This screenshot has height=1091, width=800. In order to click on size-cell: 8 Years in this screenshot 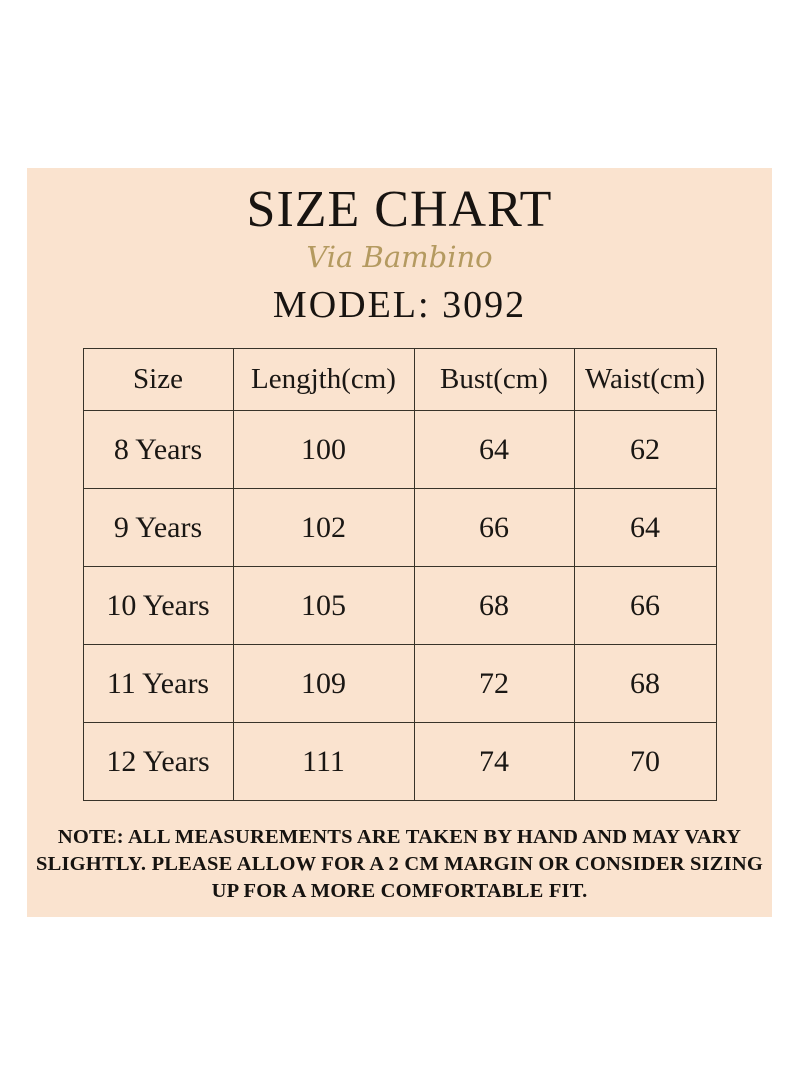, I will do `click(158, 450)`.